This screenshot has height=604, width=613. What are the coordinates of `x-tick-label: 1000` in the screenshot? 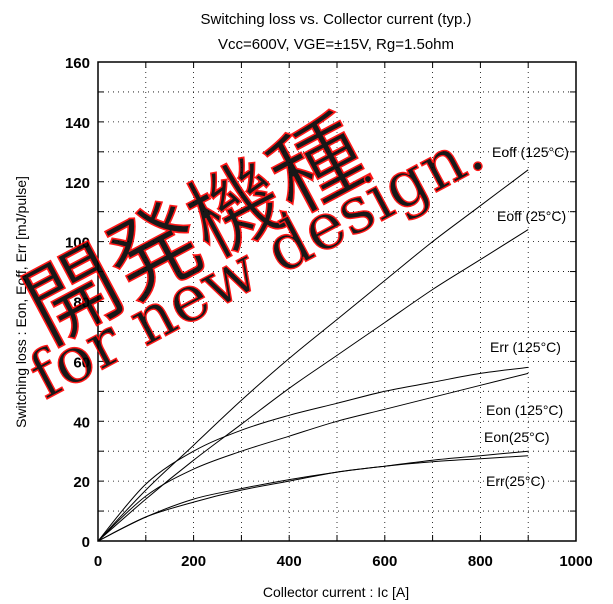 It's located at (575, 561).